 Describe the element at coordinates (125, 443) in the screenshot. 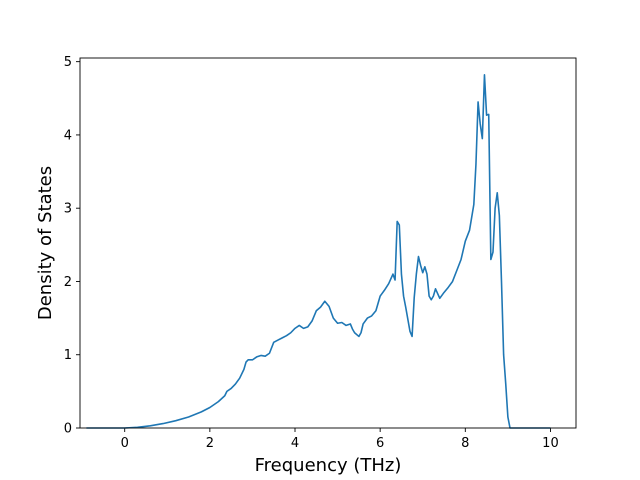

I see `x-tick-label: 0` at that location.